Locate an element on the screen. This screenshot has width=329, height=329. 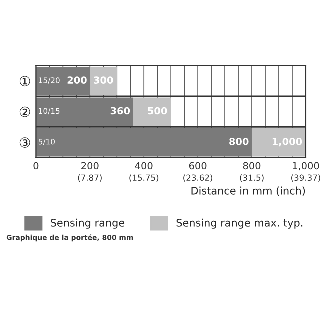
x2-tick-label: (31.5) is located at coordinates (252, 178).